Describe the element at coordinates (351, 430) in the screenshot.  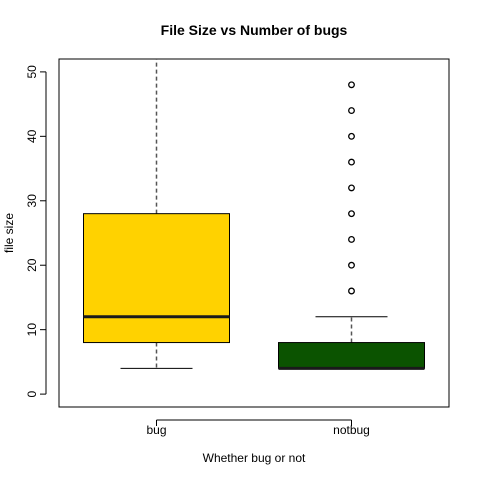
I see `x-tick-label-notbug: notbug` at that location.